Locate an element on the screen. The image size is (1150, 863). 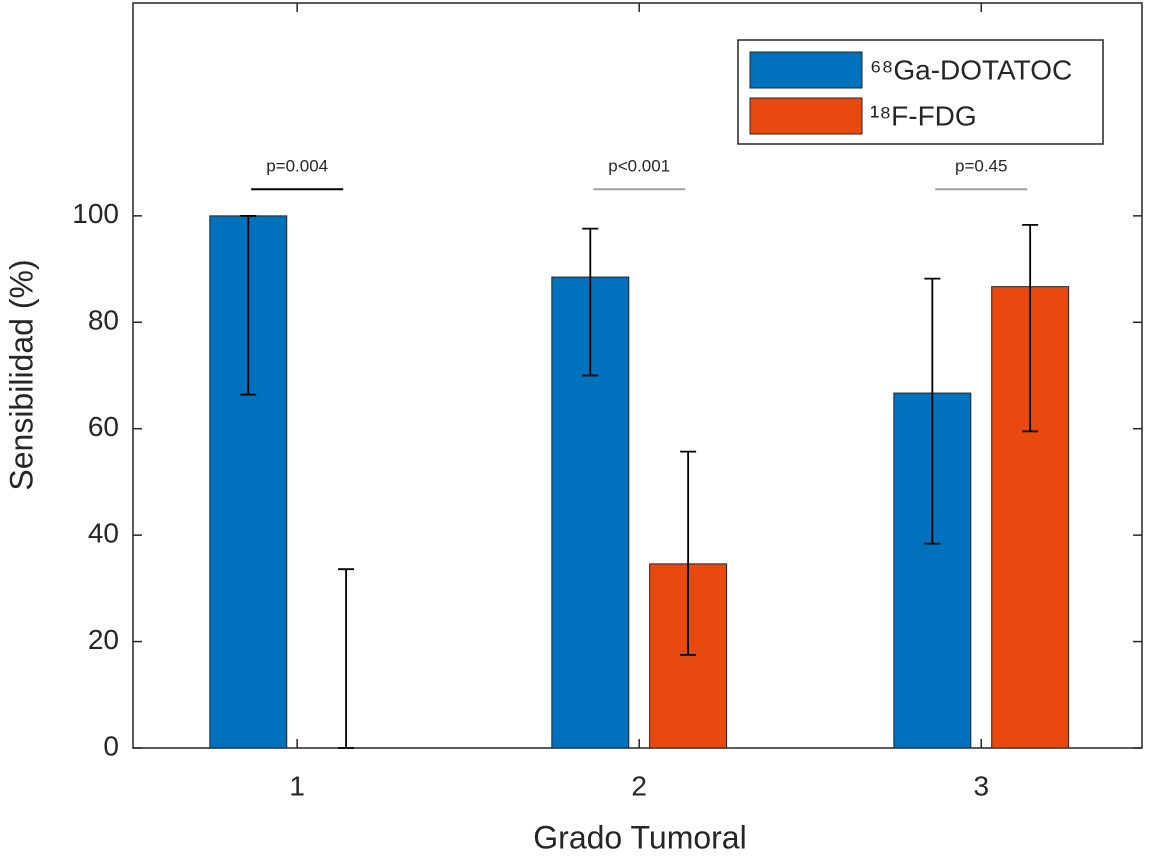
legend-label: ⁶⁸Ga-DOTATOC is located at coordinates (971, 69).